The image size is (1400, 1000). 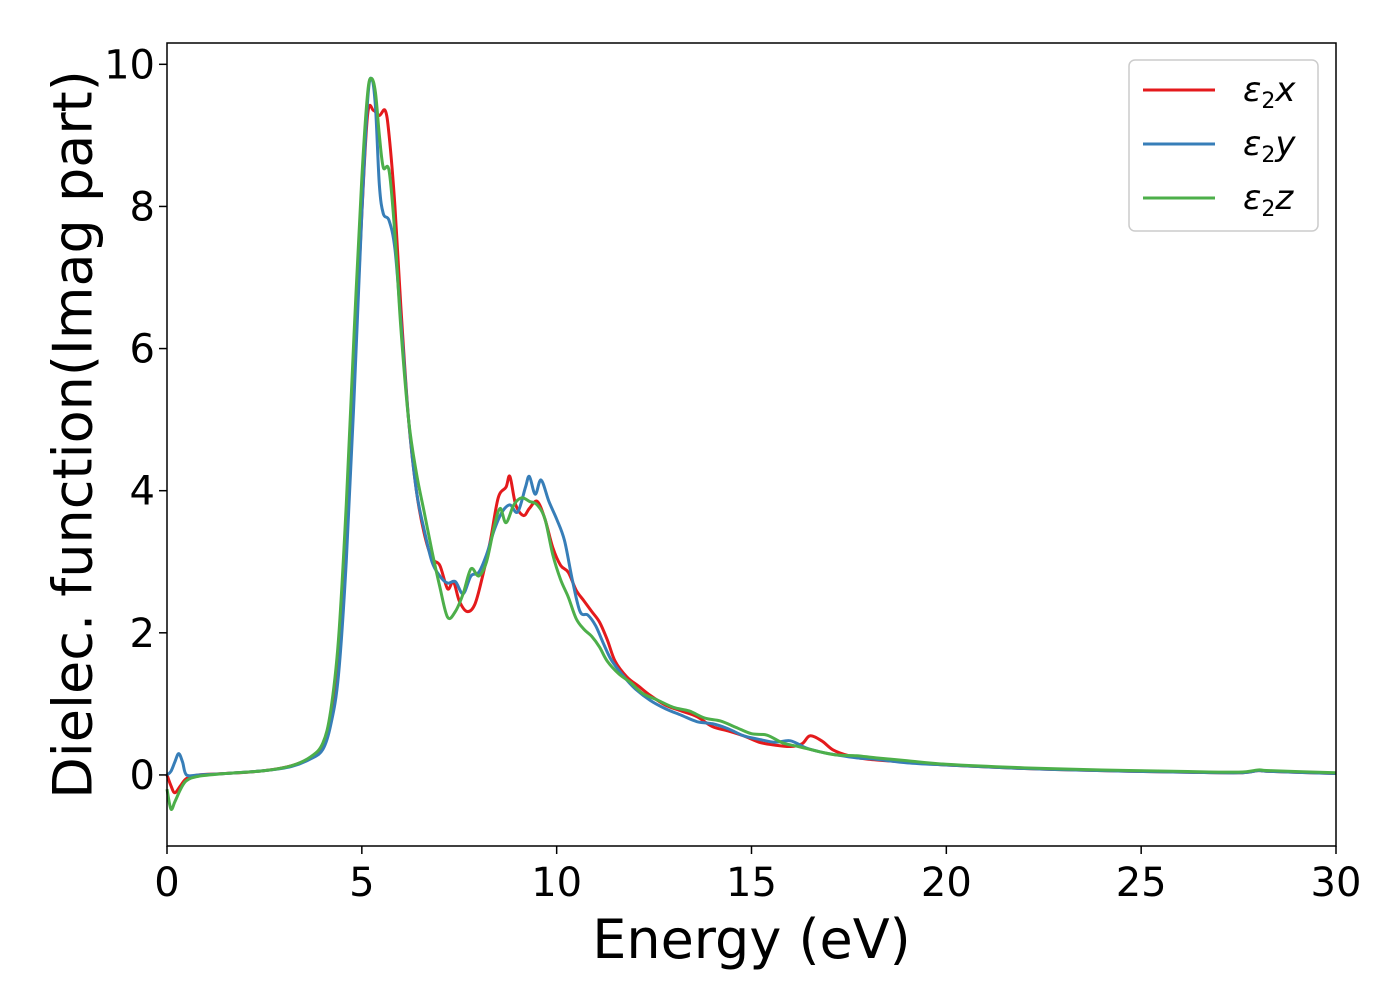 What do you see at coordinates (556, 883) in the screenshot?
I see `x-tick-label: 10` at bounding box center [556, 883].